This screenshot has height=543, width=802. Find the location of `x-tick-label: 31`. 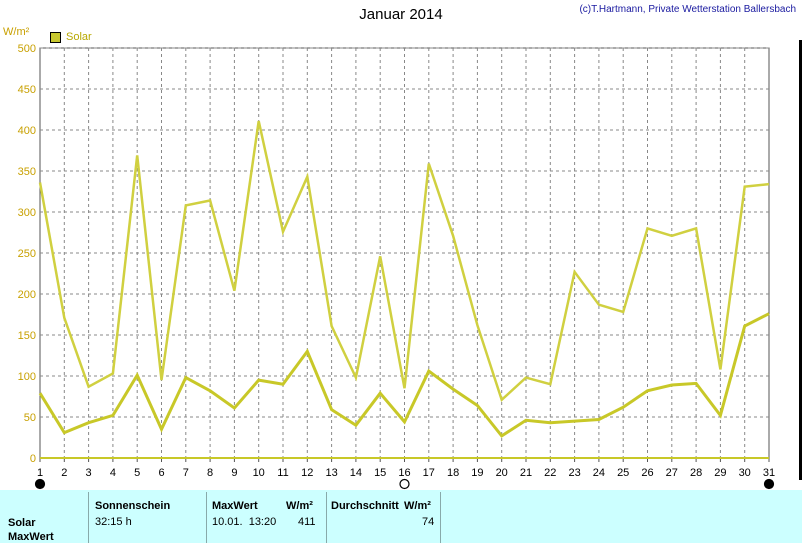

x-tick-label: 31 is located at coordinates (769, 473).